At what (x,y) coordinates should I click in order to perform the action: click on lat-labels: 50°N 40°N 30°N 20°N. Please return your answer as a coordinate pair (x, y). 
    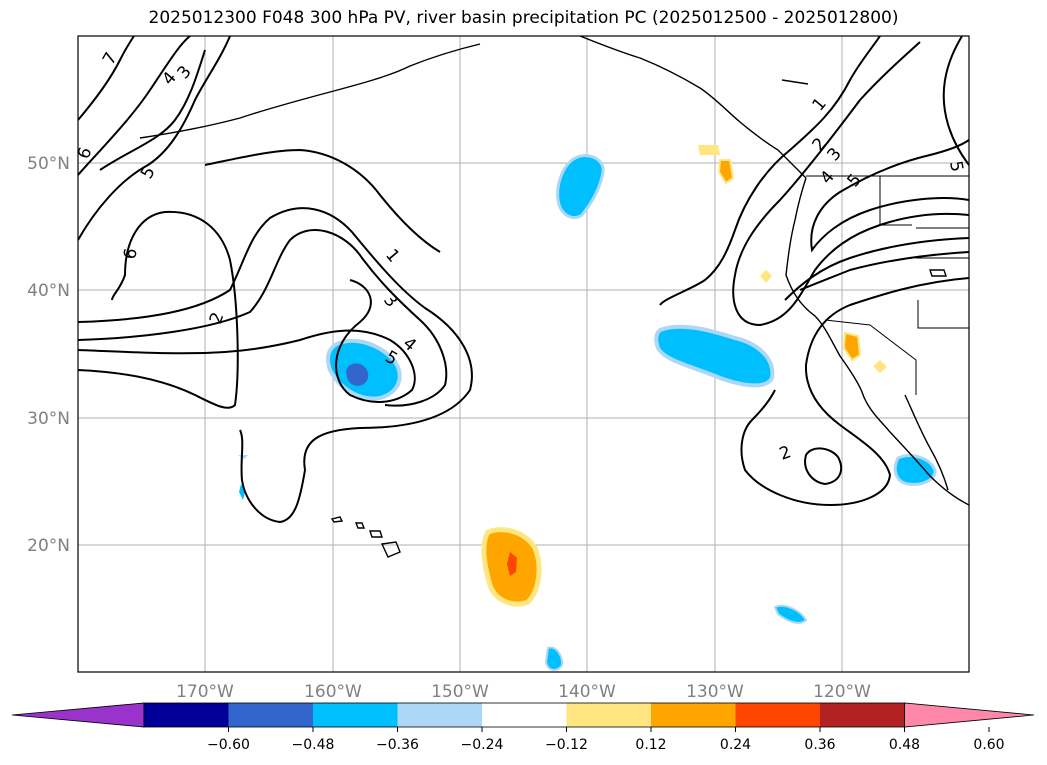
    Looking at the image, I should click on (48, 355).